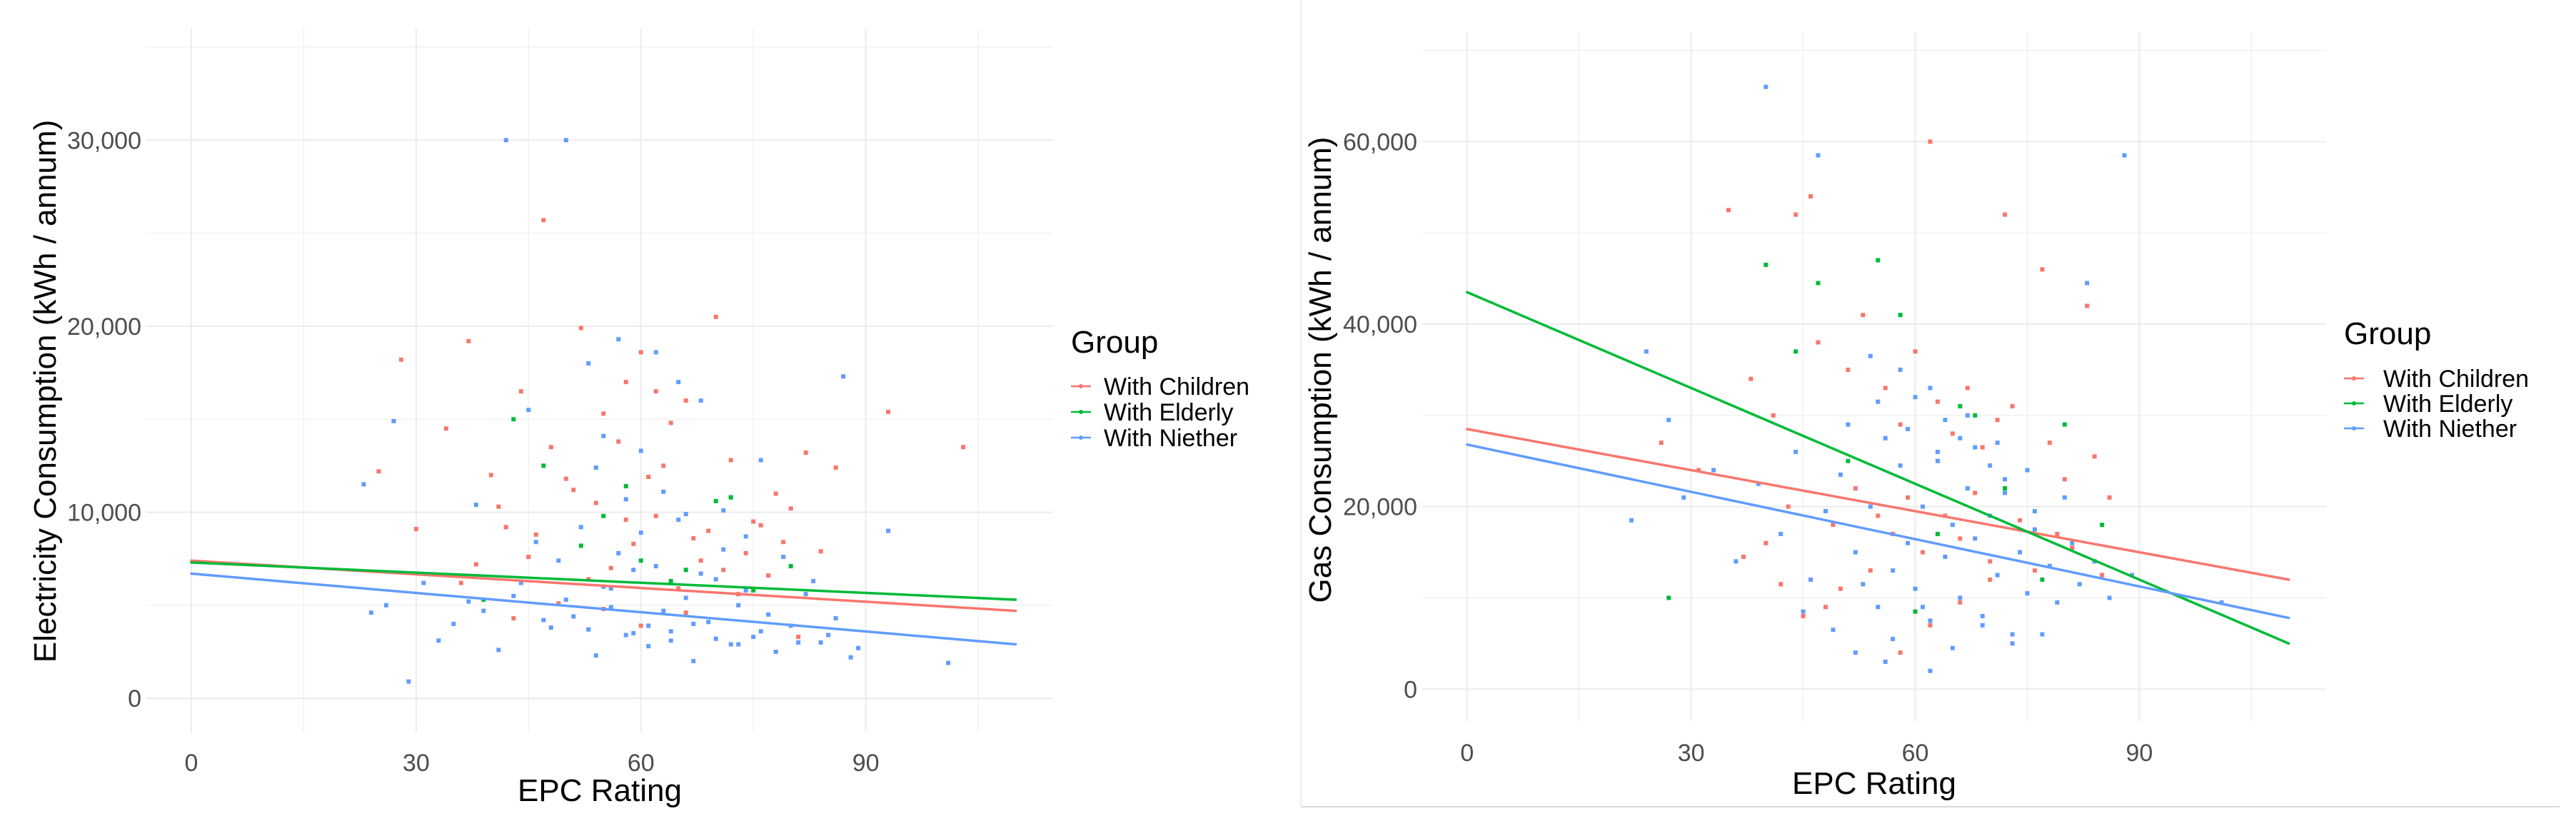  Describe the element at coordinates (2447, 404) in the screenshot. I see `legend-label-with-elderly: With Elderly` at that location.